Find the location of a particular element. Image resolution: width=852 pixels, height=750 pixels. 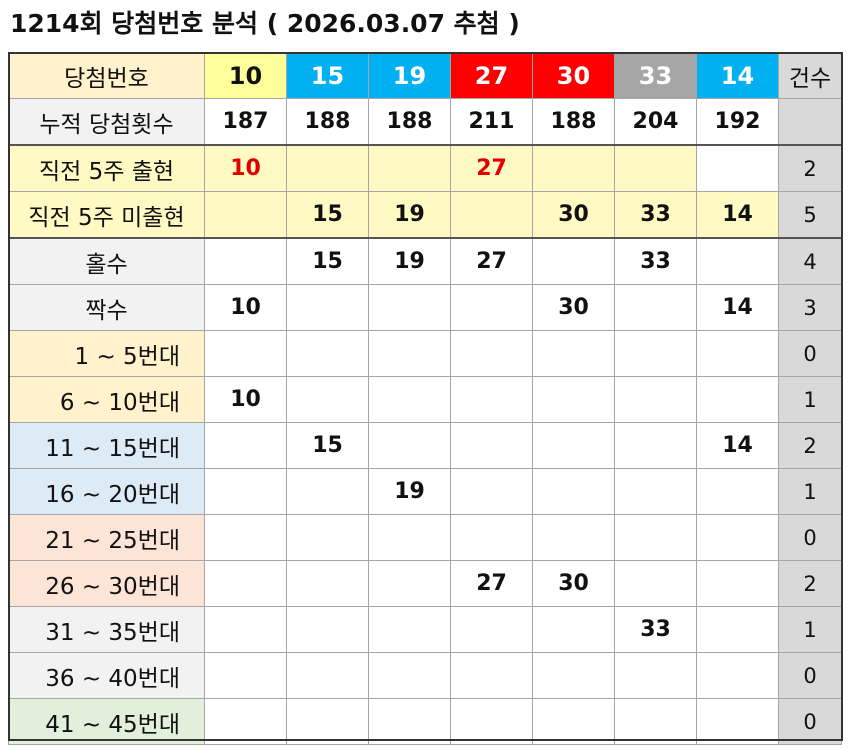

table-row: 41 ~ 45번대 0 is located at coordinates (425, 721).